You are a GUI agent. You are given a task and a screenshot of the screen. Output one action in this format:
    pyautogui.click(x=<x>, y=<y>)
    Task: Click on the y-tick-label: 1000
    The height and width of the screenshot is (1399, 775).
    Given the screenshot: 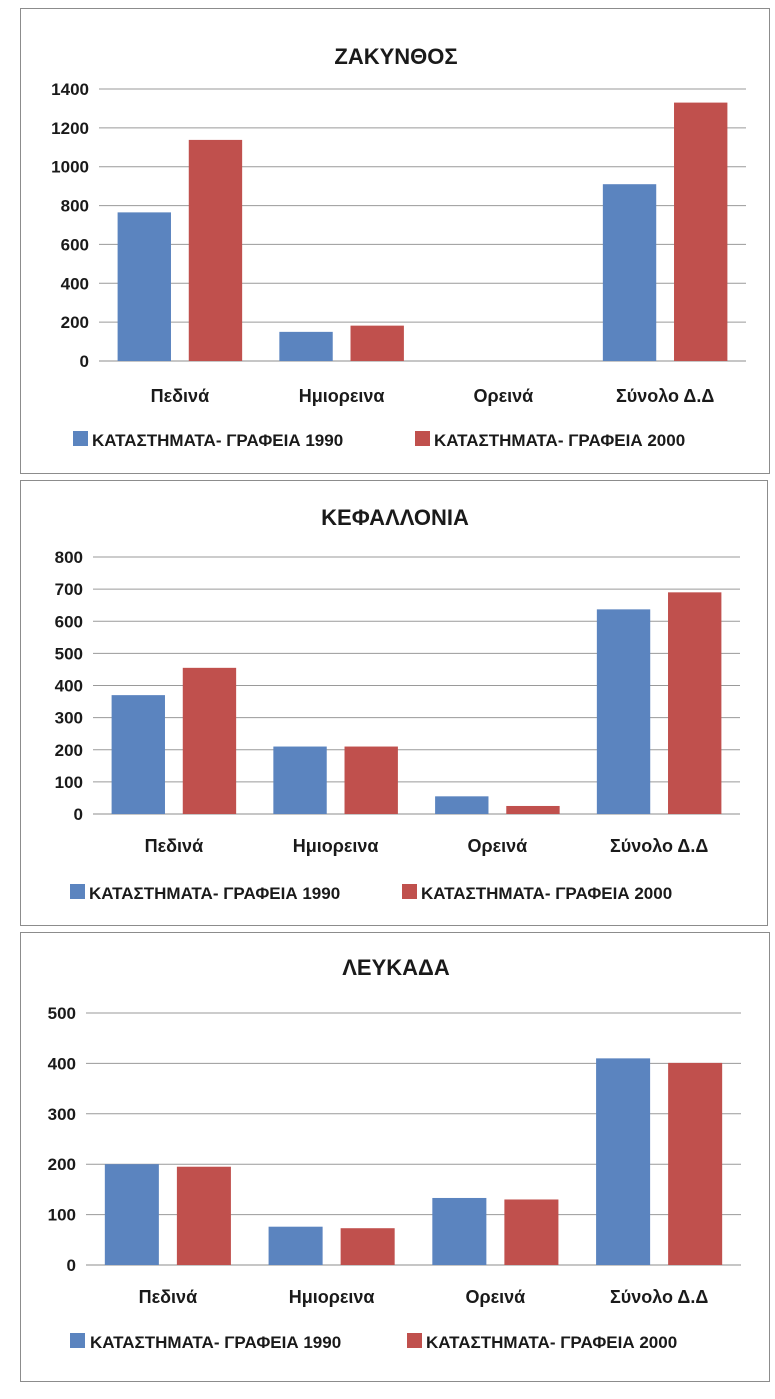 What is the action you would take?
    pyautogui.click(x=70, y=167)
    